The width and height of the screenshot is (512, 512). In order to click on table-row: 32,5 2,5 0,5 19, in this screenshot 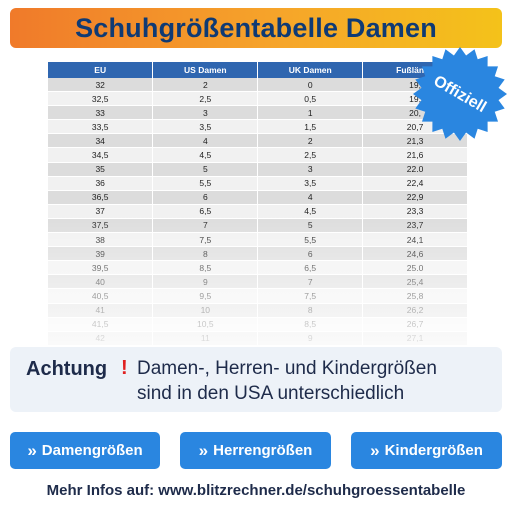, I will do `click(258, 99)`.